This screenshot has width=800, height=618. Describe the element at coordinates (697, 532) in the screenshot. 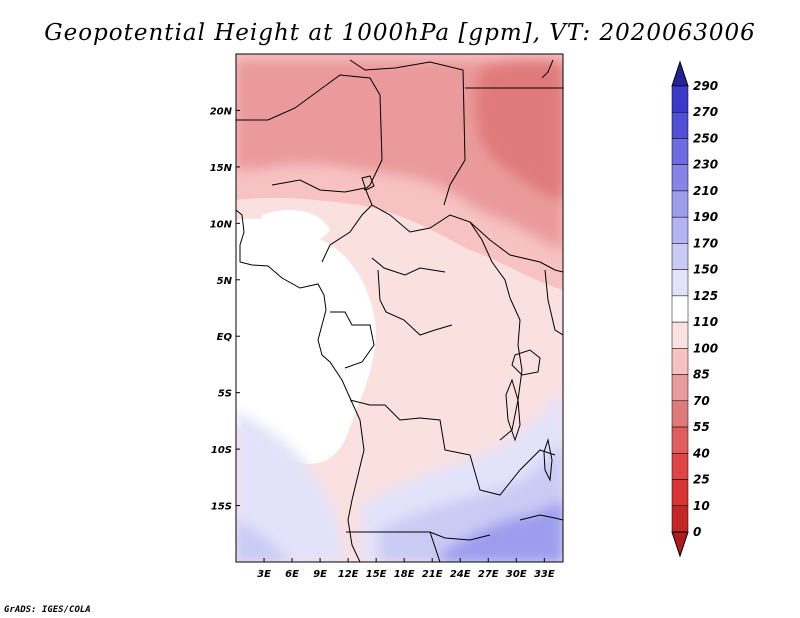

I see `colorbar-label: 0` at that location.